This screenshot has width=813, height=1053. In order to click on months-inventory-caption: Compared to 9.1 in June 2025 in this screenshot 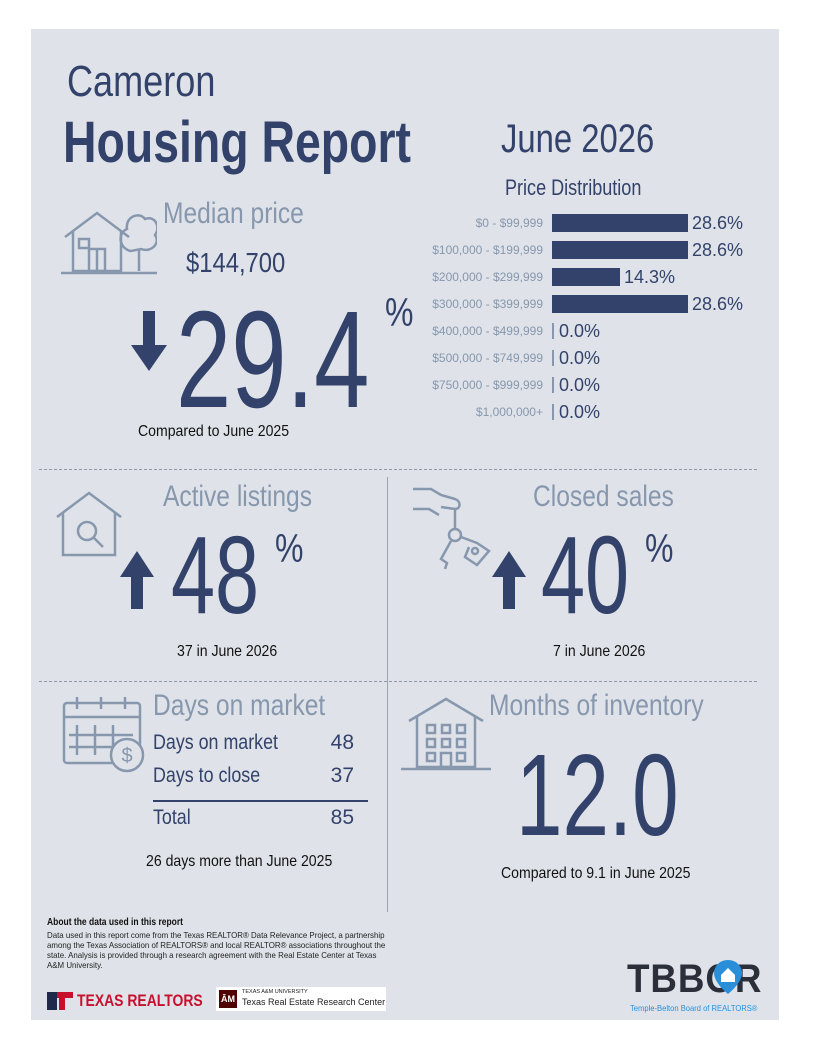, I will do `click(596, 873)`.